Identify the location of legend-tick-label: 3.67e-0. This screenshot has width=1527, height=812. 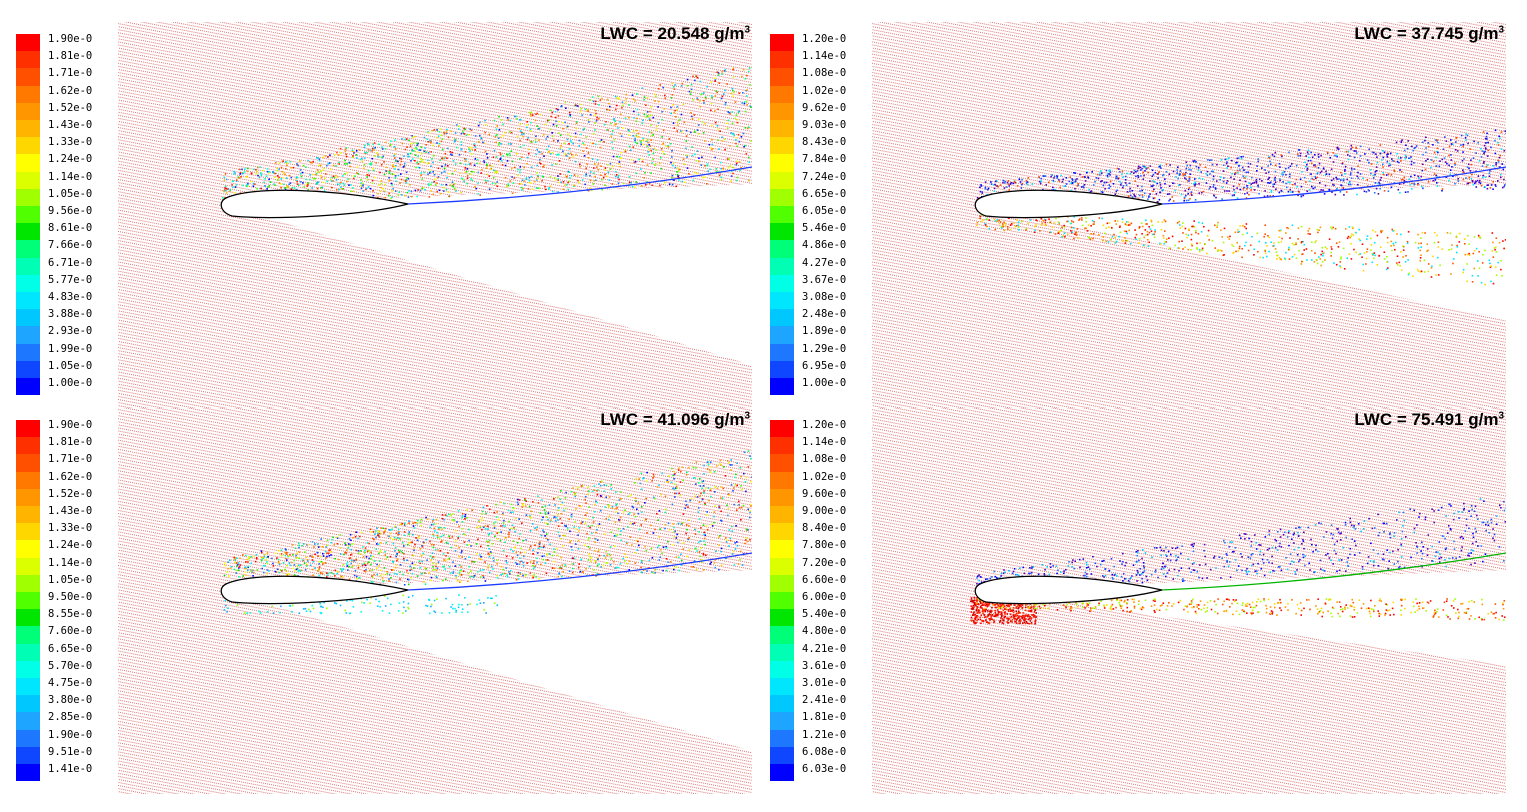
(824, 279).